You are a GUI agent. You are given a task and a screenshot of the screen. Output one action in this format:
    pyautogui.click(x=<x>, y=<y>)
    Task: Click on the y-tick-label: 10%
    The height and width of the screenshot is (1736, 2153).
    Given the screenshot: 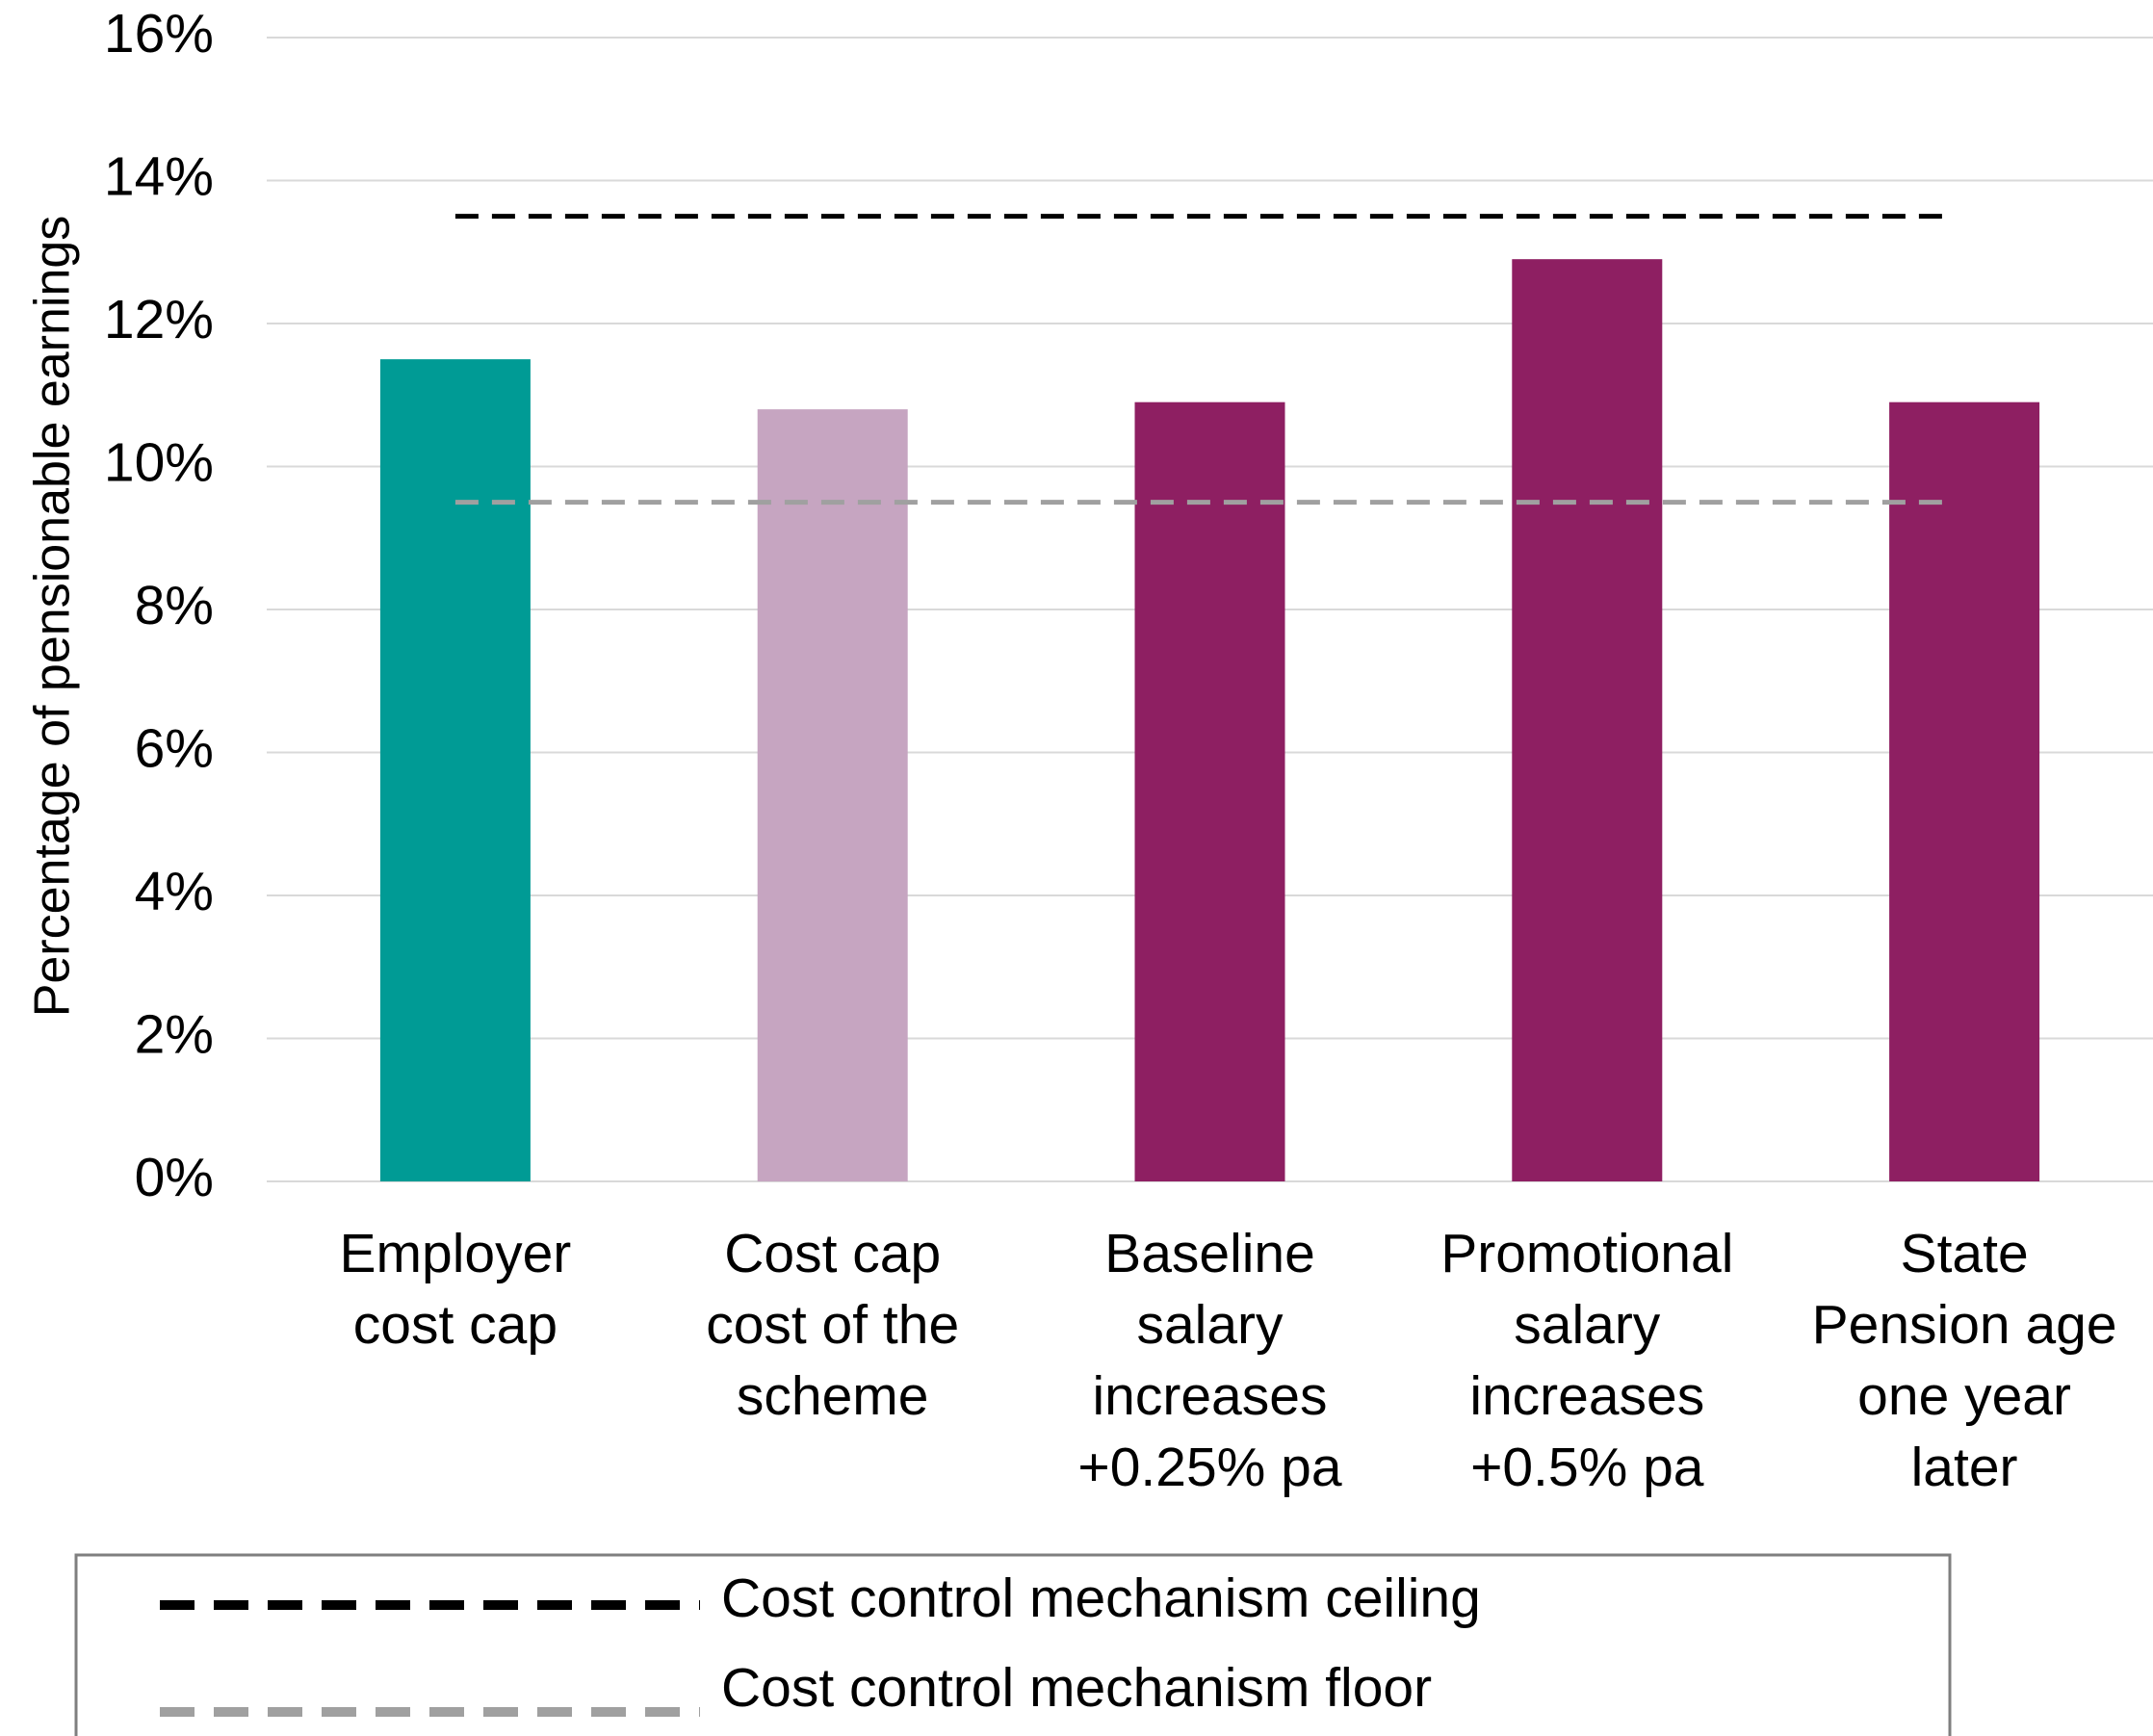 What is the action you would take?
    pyautogui.click(x=159, y=463)
    